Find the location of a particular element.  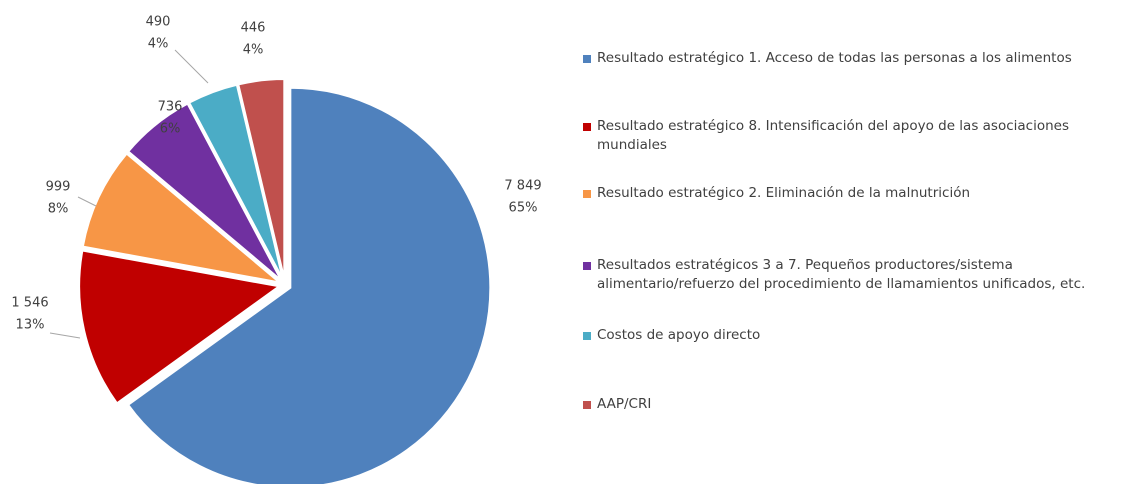

legend-label: AAP/CRI is located at coordinates (624, 404).